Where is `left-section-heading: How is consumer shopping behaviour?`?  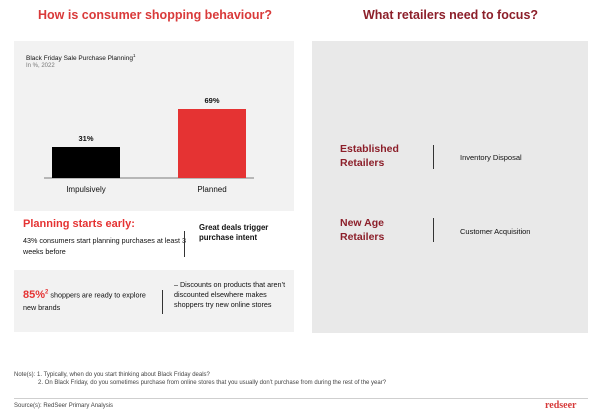
left-section-heading: How is consumer shopping behaviour? is located at coordinates (155, 15).